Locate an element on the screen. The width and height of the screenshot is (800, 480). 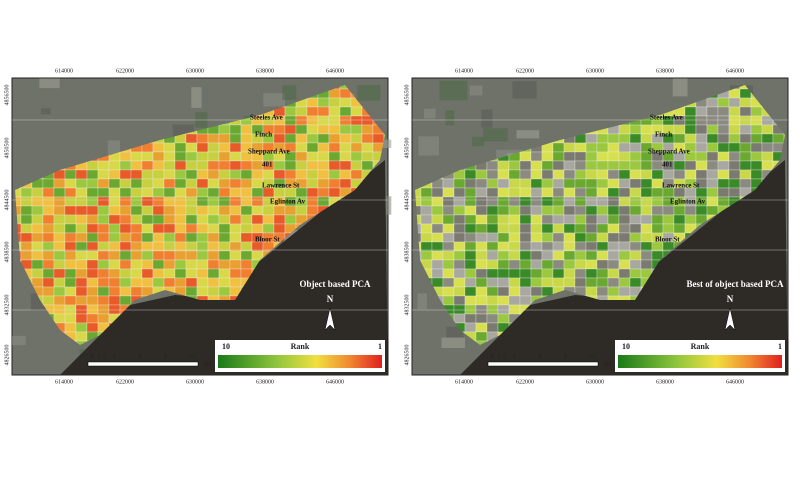
legend-title: Rank is located at coordinates (700, 346).